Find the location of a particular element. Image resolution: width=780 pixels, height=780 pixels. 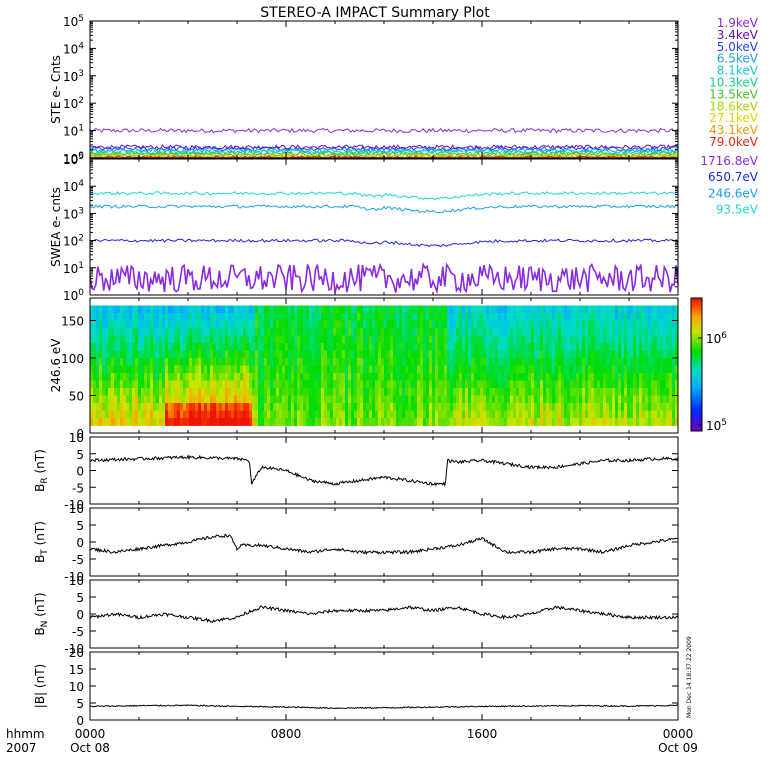

legend-entry: 10.3keV is located at coordinates (734, 83).